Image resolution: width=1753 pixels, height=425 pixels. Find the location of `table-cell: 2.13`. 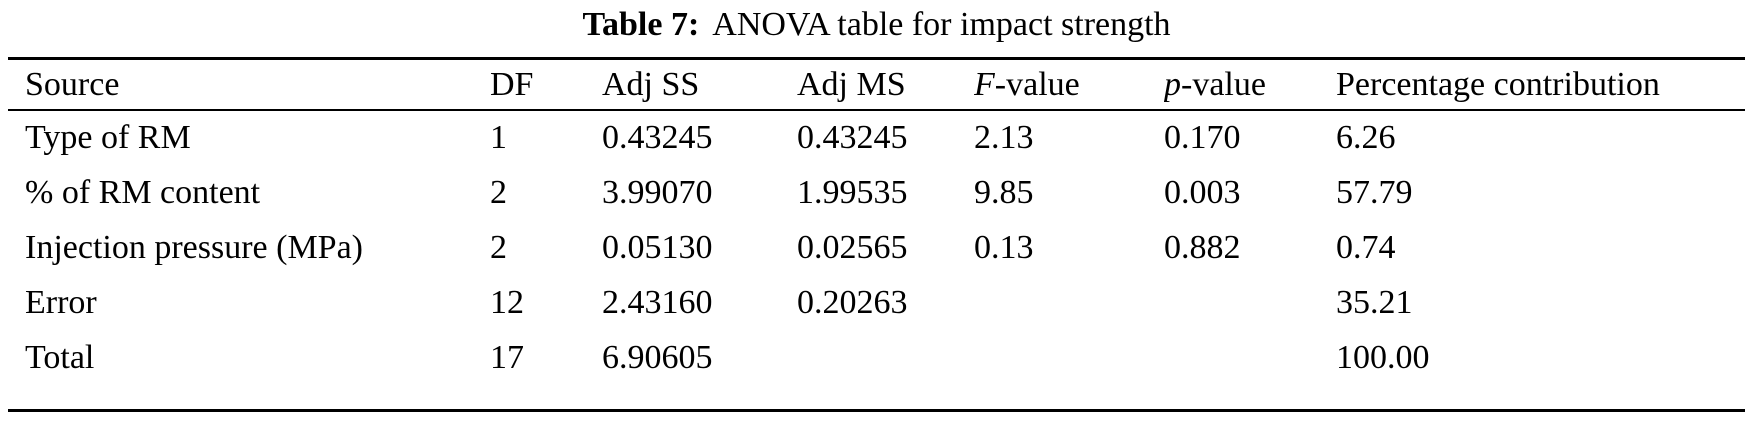

table-cell: 2.13 is located at coordinates (1004, 137).